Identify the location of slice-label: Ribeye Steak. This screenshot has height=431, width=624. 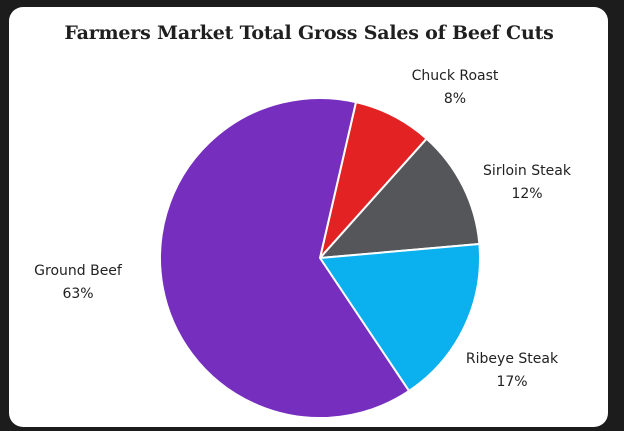
(512, 359).